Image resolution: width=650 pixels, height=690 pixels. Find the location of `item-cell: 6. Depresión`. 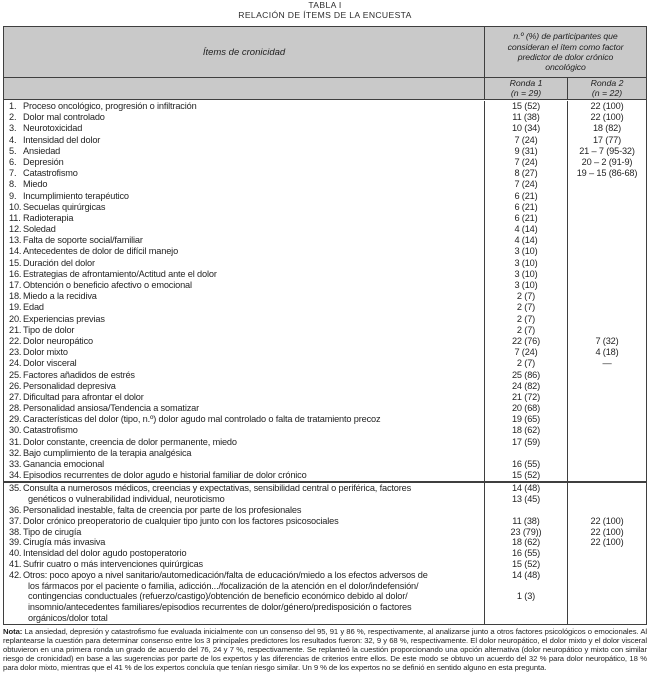

item-cell: 6. Depresión is located at coordinates (244, 162).